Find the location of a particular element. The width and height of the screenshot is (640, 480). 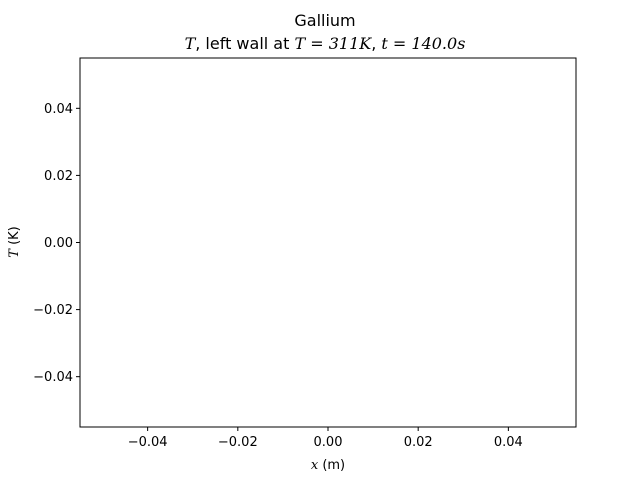

y-axis-label: T (K) is located at coordinates (14, 241).